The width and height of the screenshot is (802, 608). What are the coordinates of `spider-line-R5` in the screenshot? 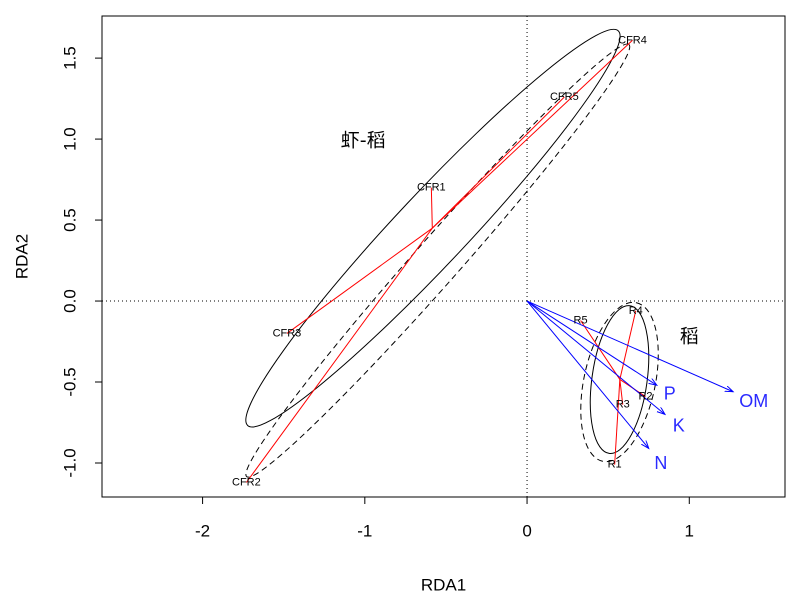 It's located at (600, 350).